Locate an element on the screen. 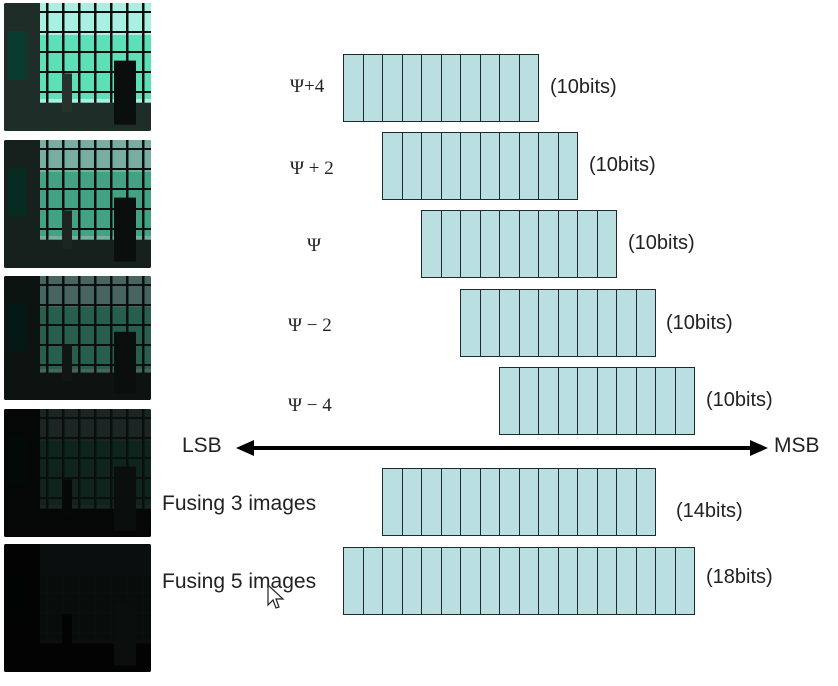  exposure-label: Ψ+4 is located at coordinates (307, 86).